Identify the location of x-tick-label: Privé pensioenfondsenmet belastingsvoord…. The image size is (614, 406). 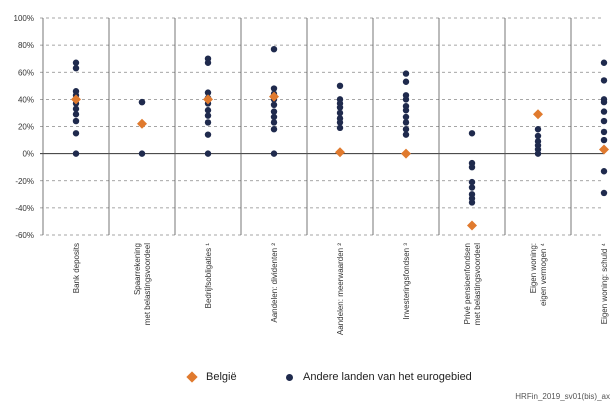
(472, 284).